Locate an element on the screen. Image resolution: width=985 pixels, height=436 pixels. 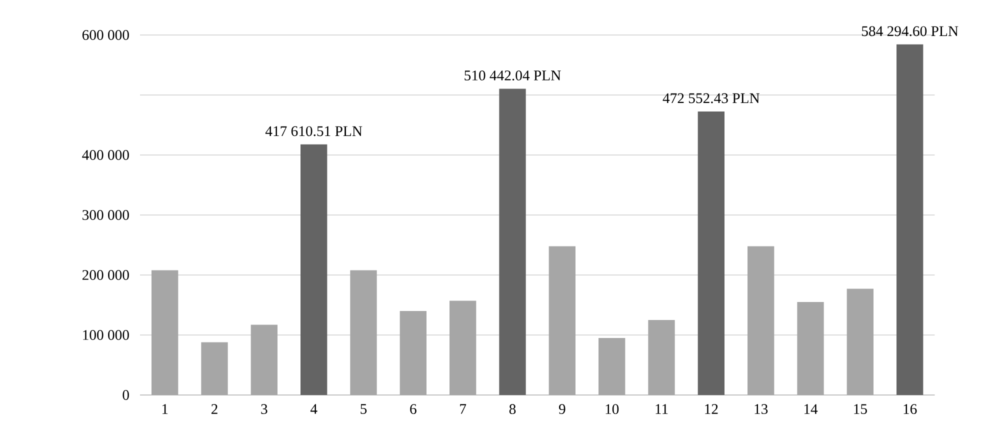
x-tick-label: 3 is located at coordinates (264, 409).